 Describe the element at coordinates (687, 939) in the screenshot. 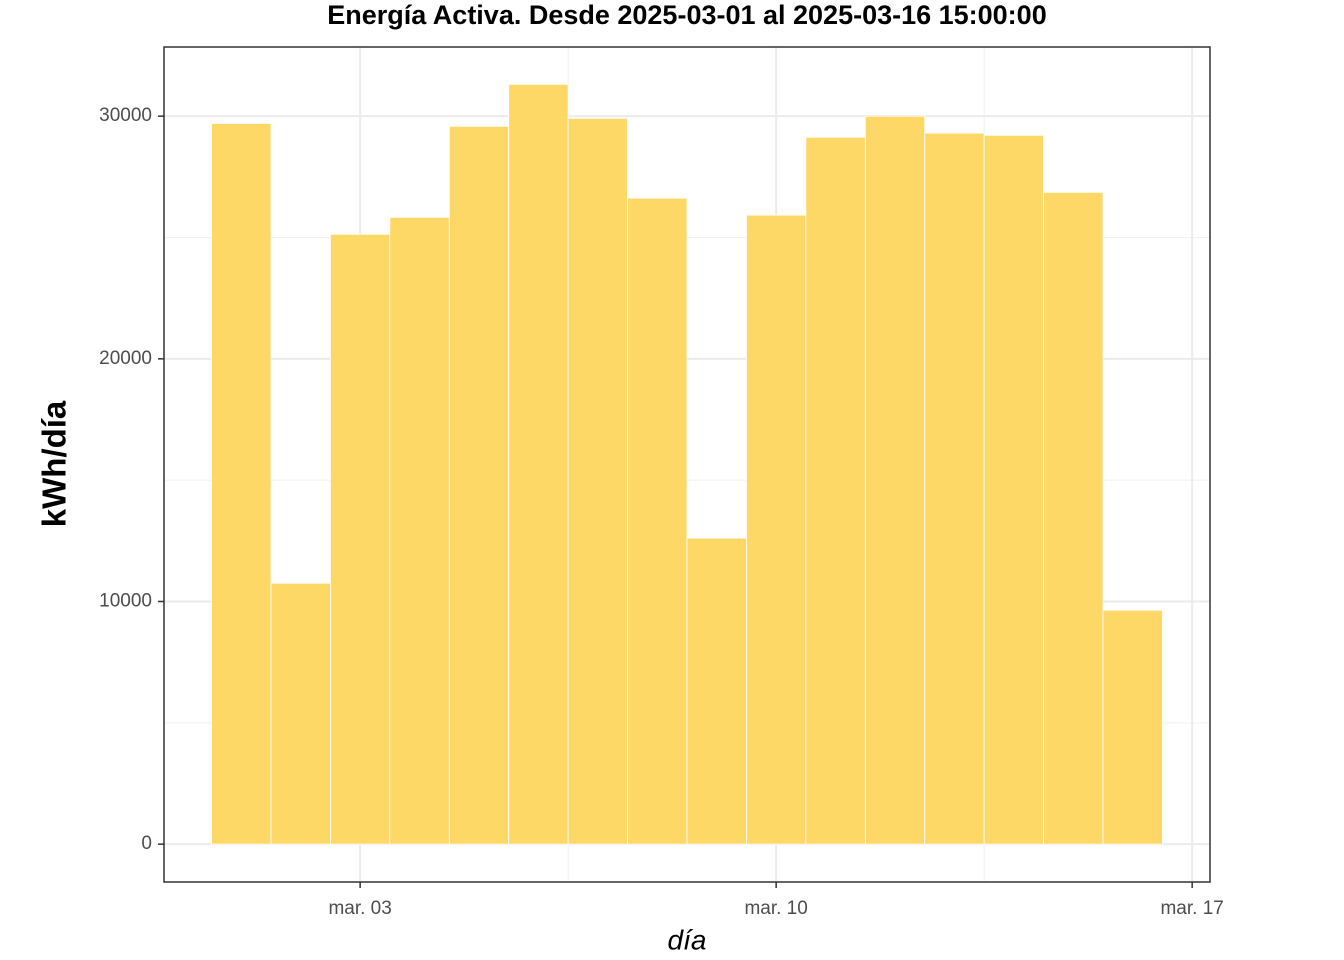

I see `x-axis-label: día` at that location.